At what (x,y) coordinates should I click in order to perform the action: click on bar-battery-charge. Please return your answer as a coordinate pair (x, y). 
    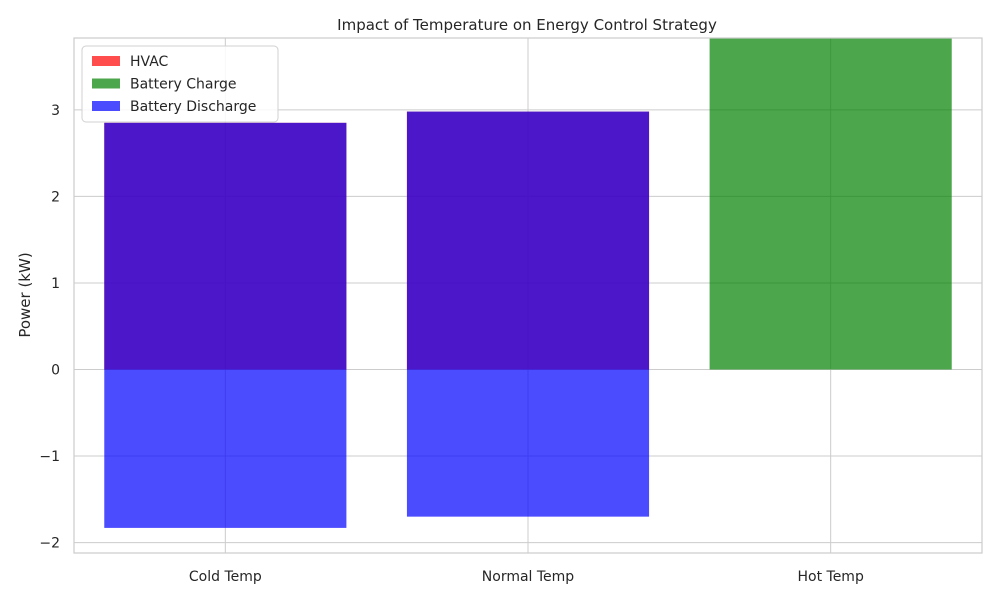
    Looking at the image, I should click on (830, 204).